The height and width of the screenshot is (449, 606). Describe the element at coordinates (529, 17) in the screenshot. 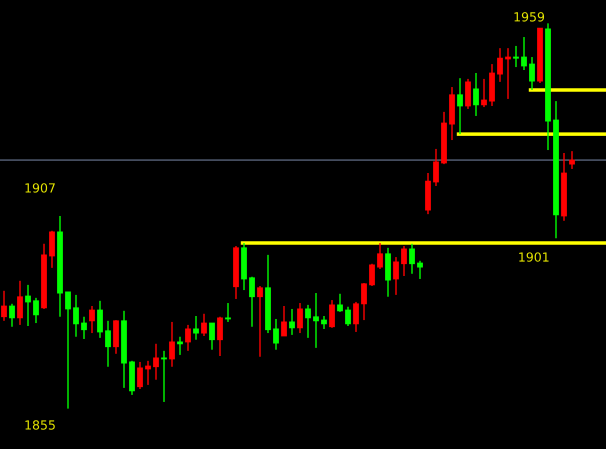

I see `annotation: 1959` at that location.